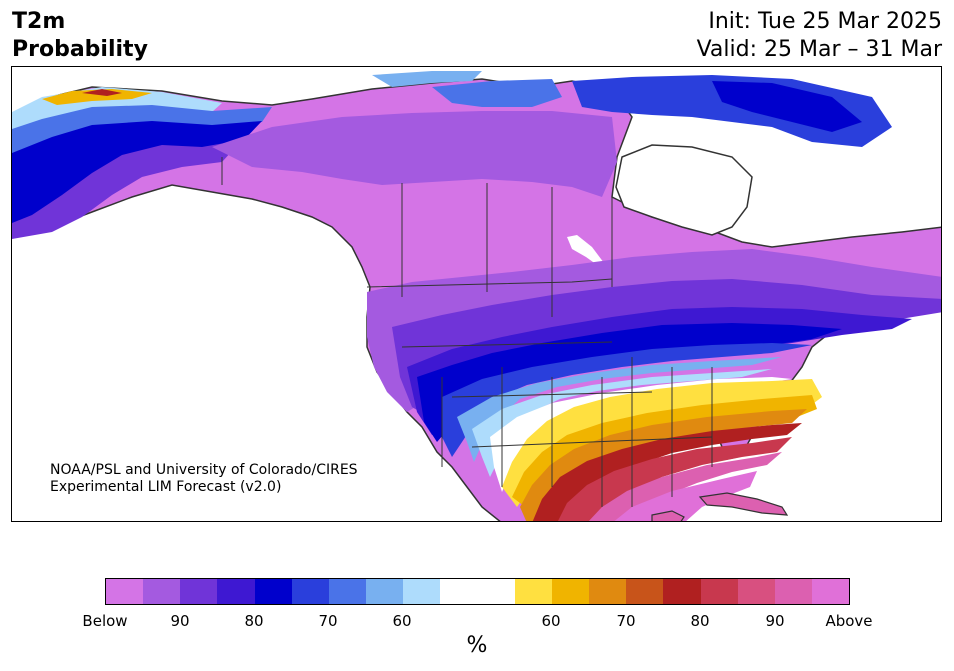 The height and width of the screenshot is (671, 954). I want to click on alaska-warm-patch, so click(97, 97).